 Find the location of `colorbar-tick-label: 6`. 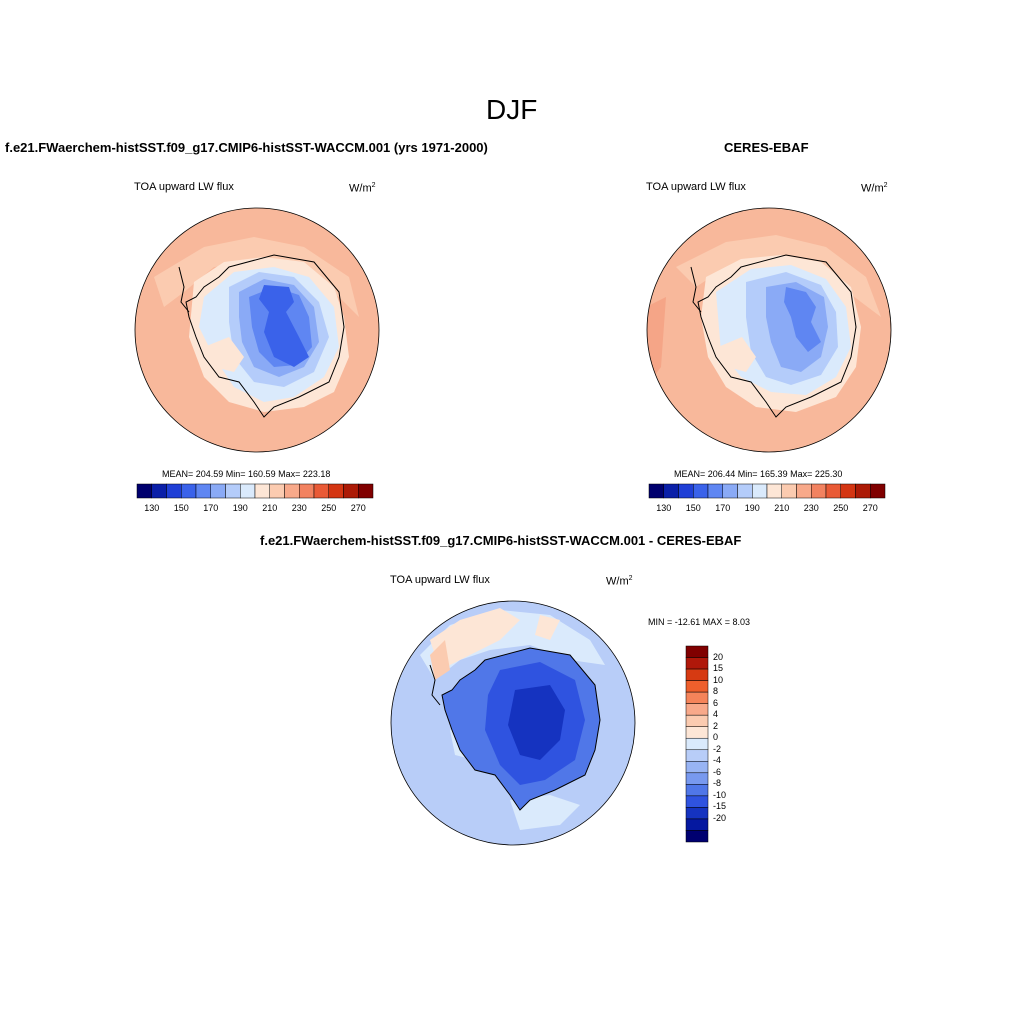

colorbar-tick-label: 6 is located at coordinates (716, 702).